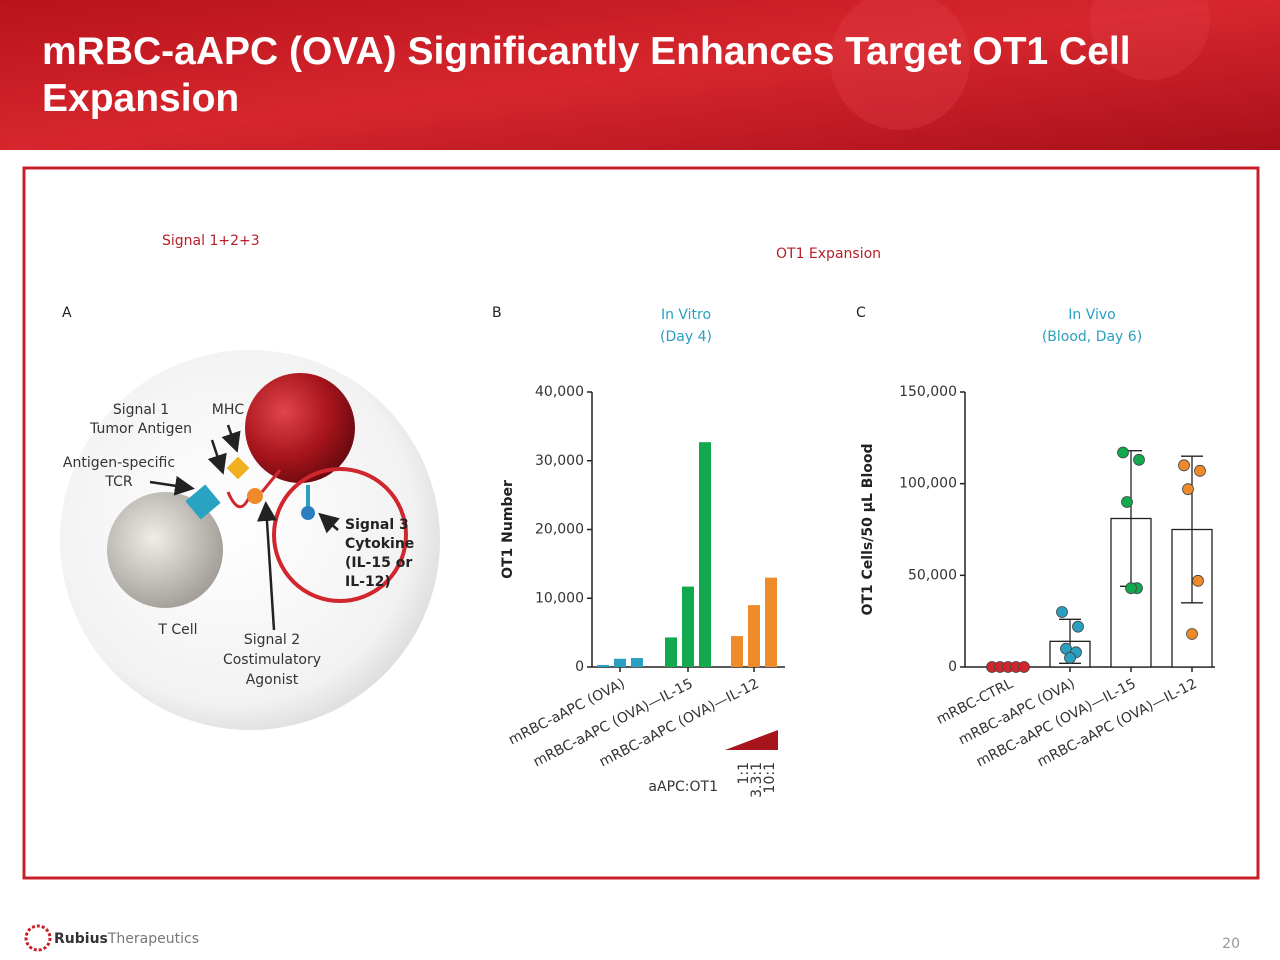  I want to click on y-tick-label: 150,000, so click(928, 392).